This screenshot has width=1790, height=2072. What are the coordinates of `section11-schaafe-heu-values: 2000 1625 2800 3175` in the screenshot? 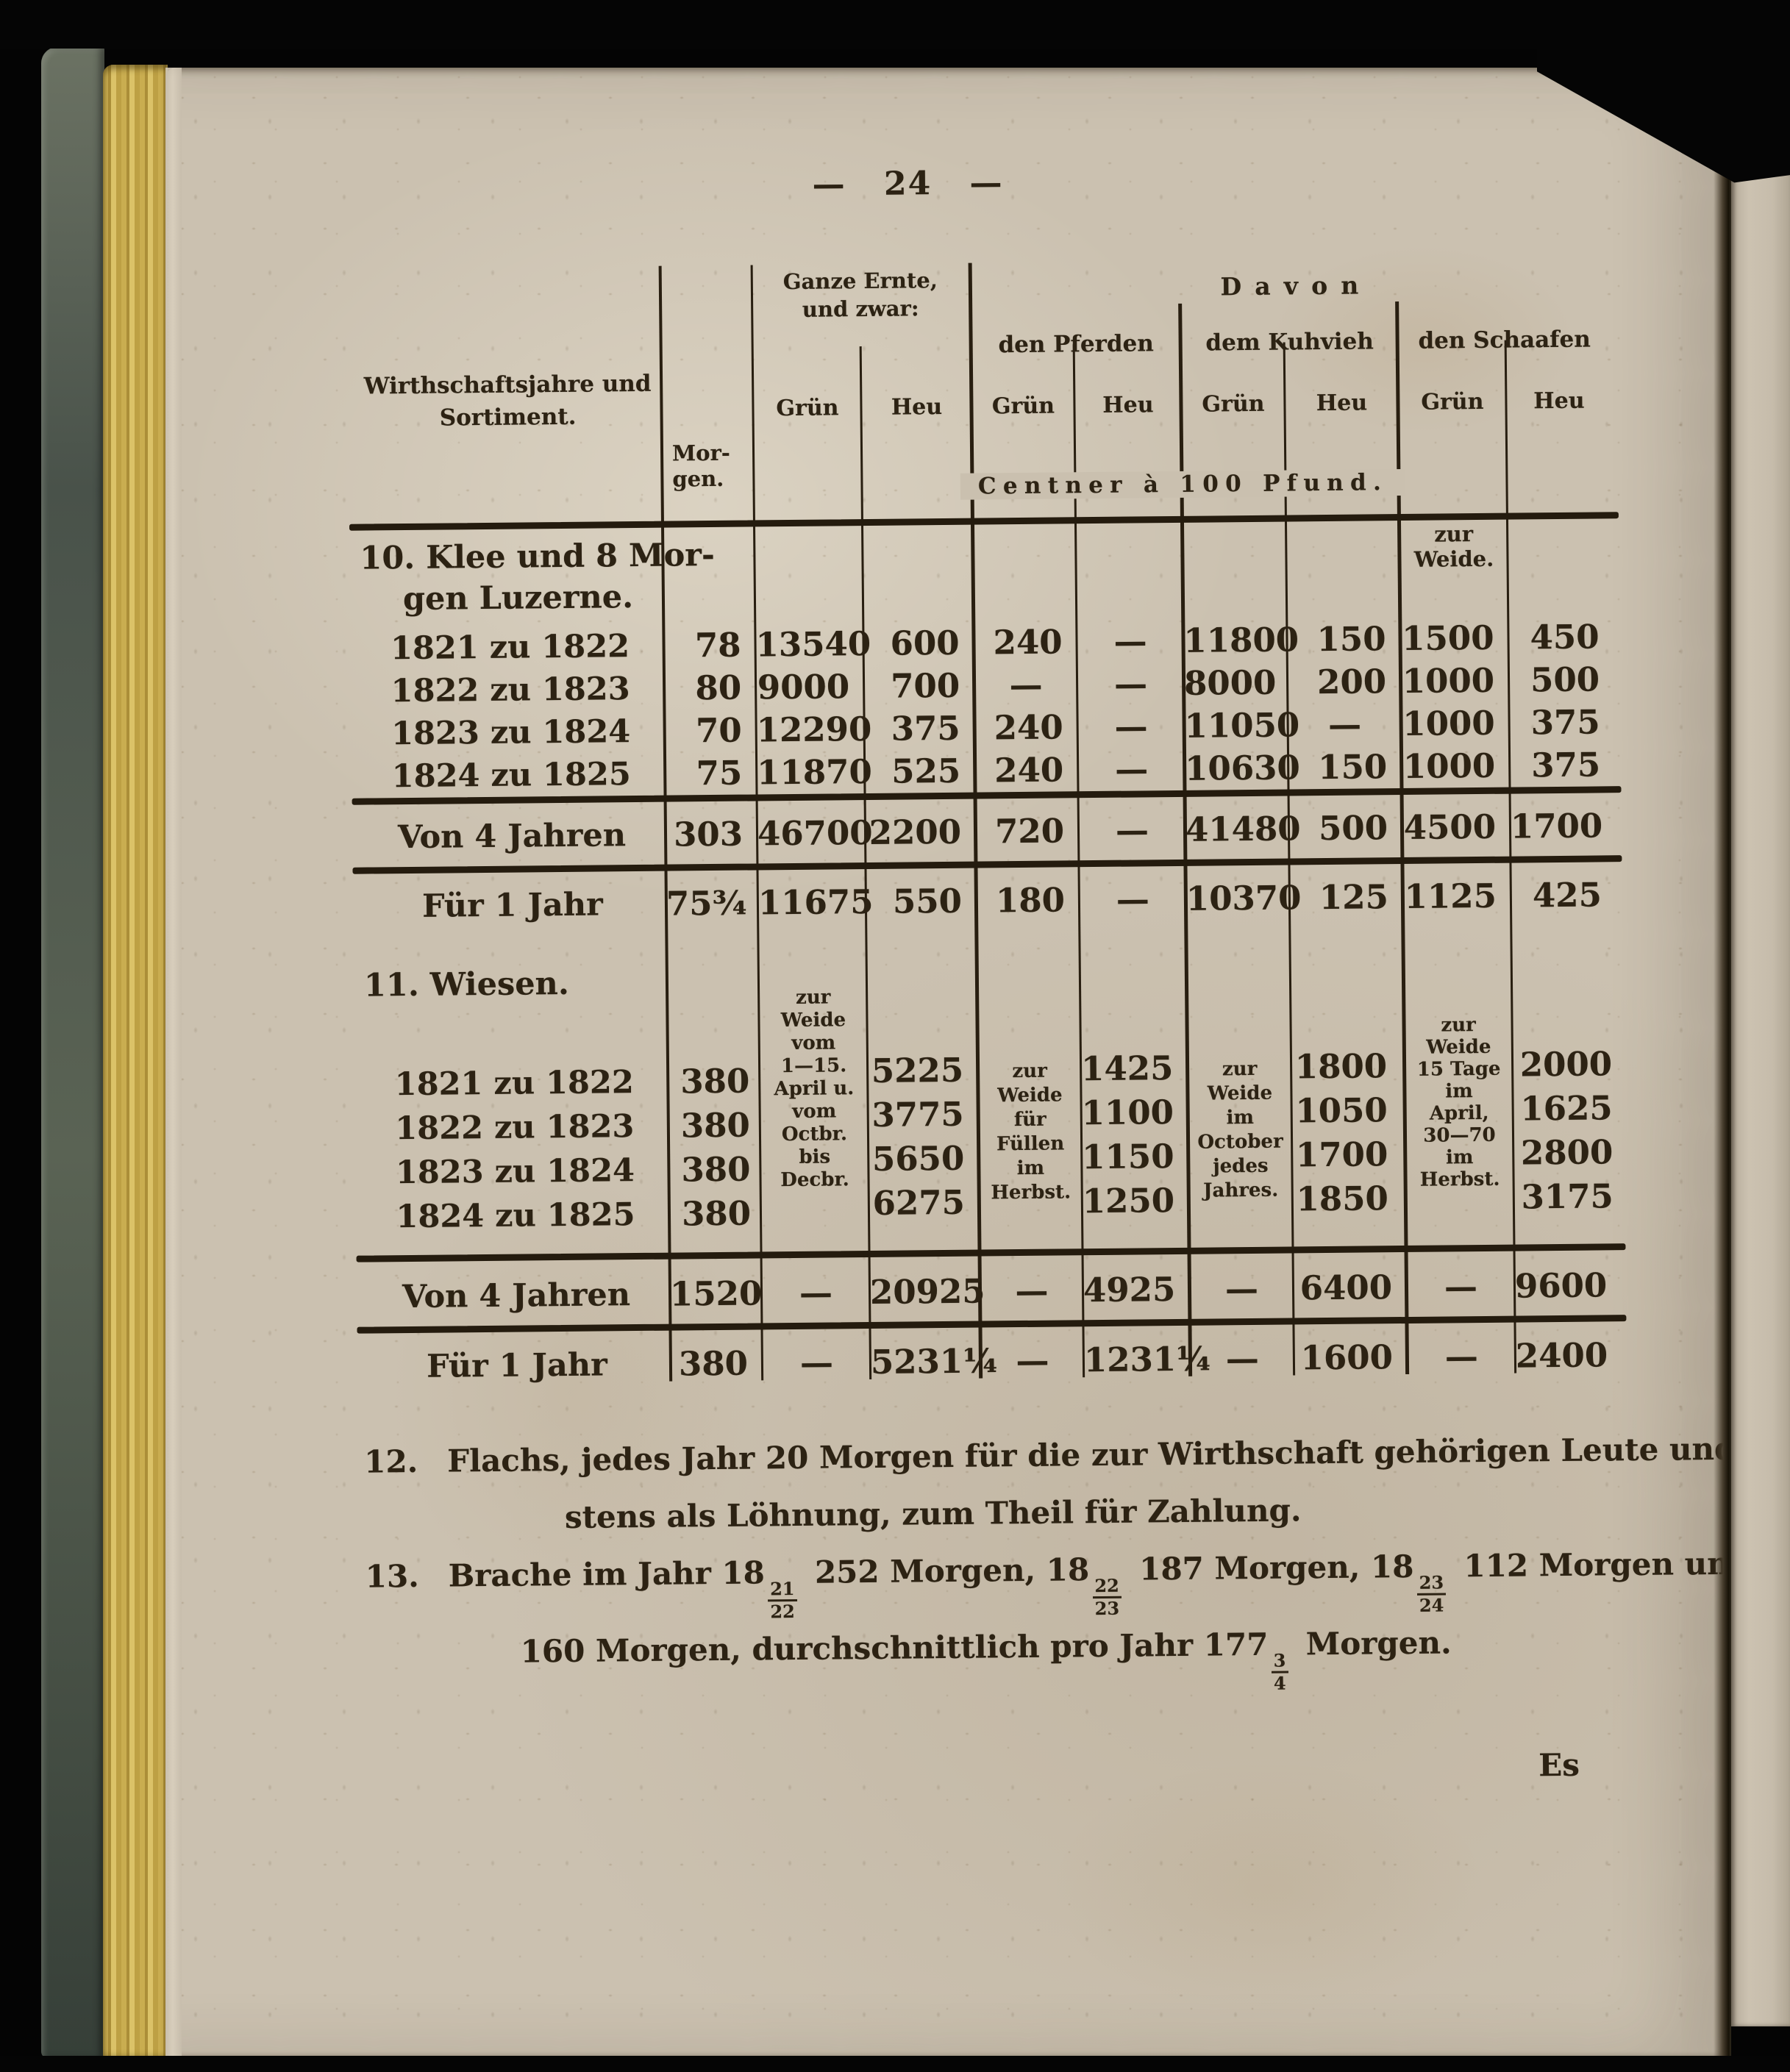 It's located at (1566, 1130).